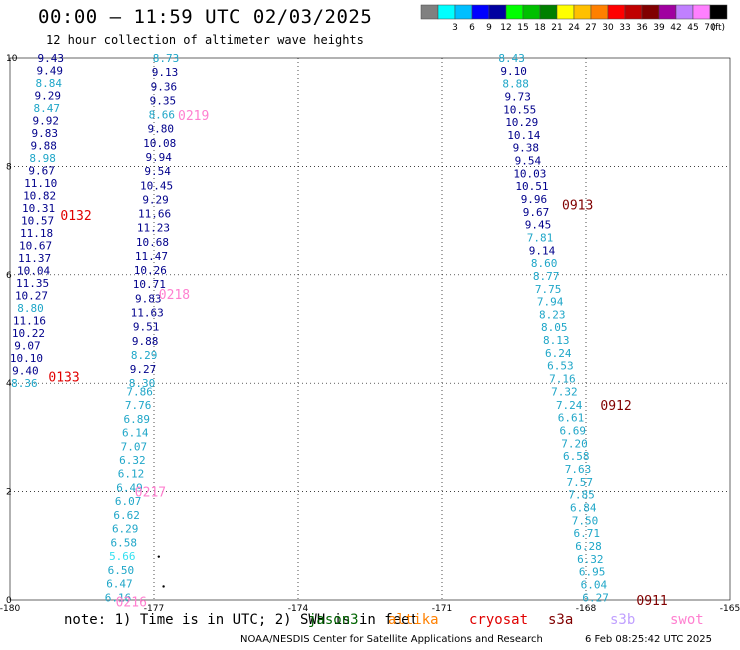  Describe the element at coordinates (571, 418) in the screenshot. I see `wave-height-label: 6.61` at that location.